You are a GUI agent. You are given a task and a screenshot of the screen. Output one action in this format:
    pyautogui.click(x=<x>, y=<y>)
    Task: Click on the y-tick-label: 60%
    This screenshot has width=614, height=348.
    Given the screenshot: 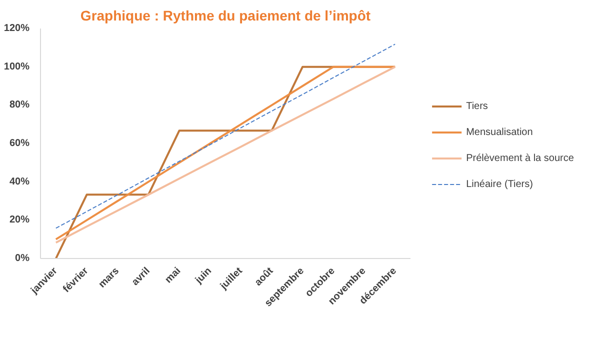 What is the action you would take?
    pyautogui.click(x=19, y=143)
    